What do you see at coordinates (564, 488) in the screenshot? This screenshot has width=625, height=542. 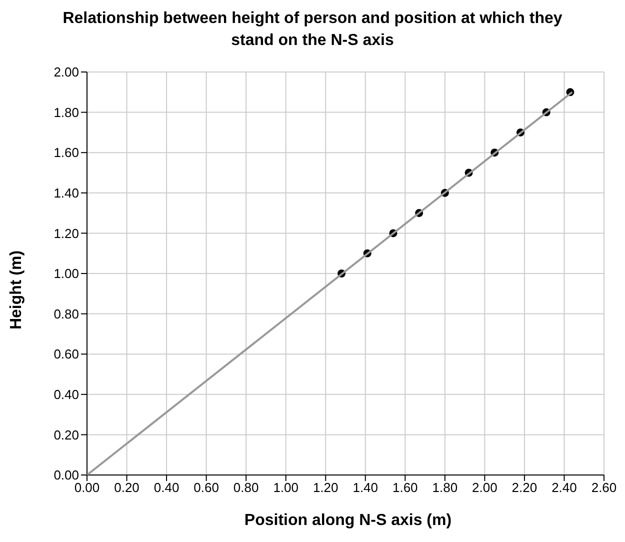 I see `x-tick-label: 2.40` at bounding box center [564, 488].